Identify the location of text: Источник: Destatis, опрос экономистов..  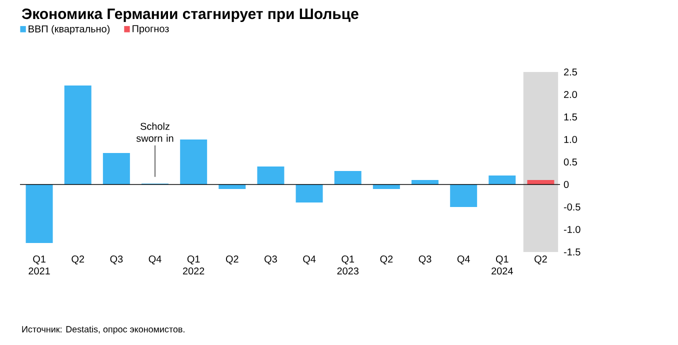
(103, 330).